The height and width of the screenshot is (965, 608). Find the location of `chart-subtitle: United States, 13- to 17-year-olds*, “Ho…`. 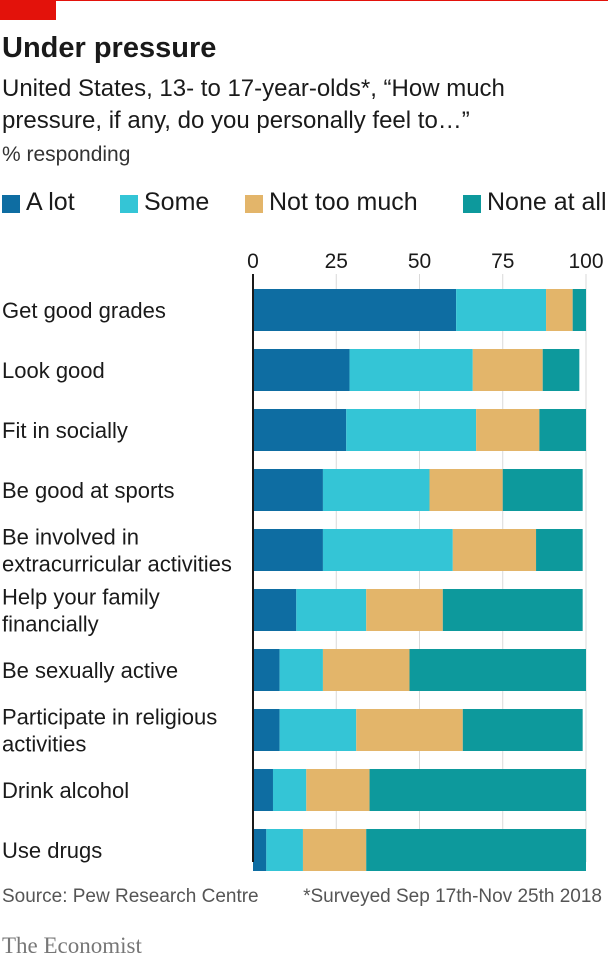

chart-subtitle: United States, 13- to 17-year-olds*, “Ho… is located at coordinates (253, 104).